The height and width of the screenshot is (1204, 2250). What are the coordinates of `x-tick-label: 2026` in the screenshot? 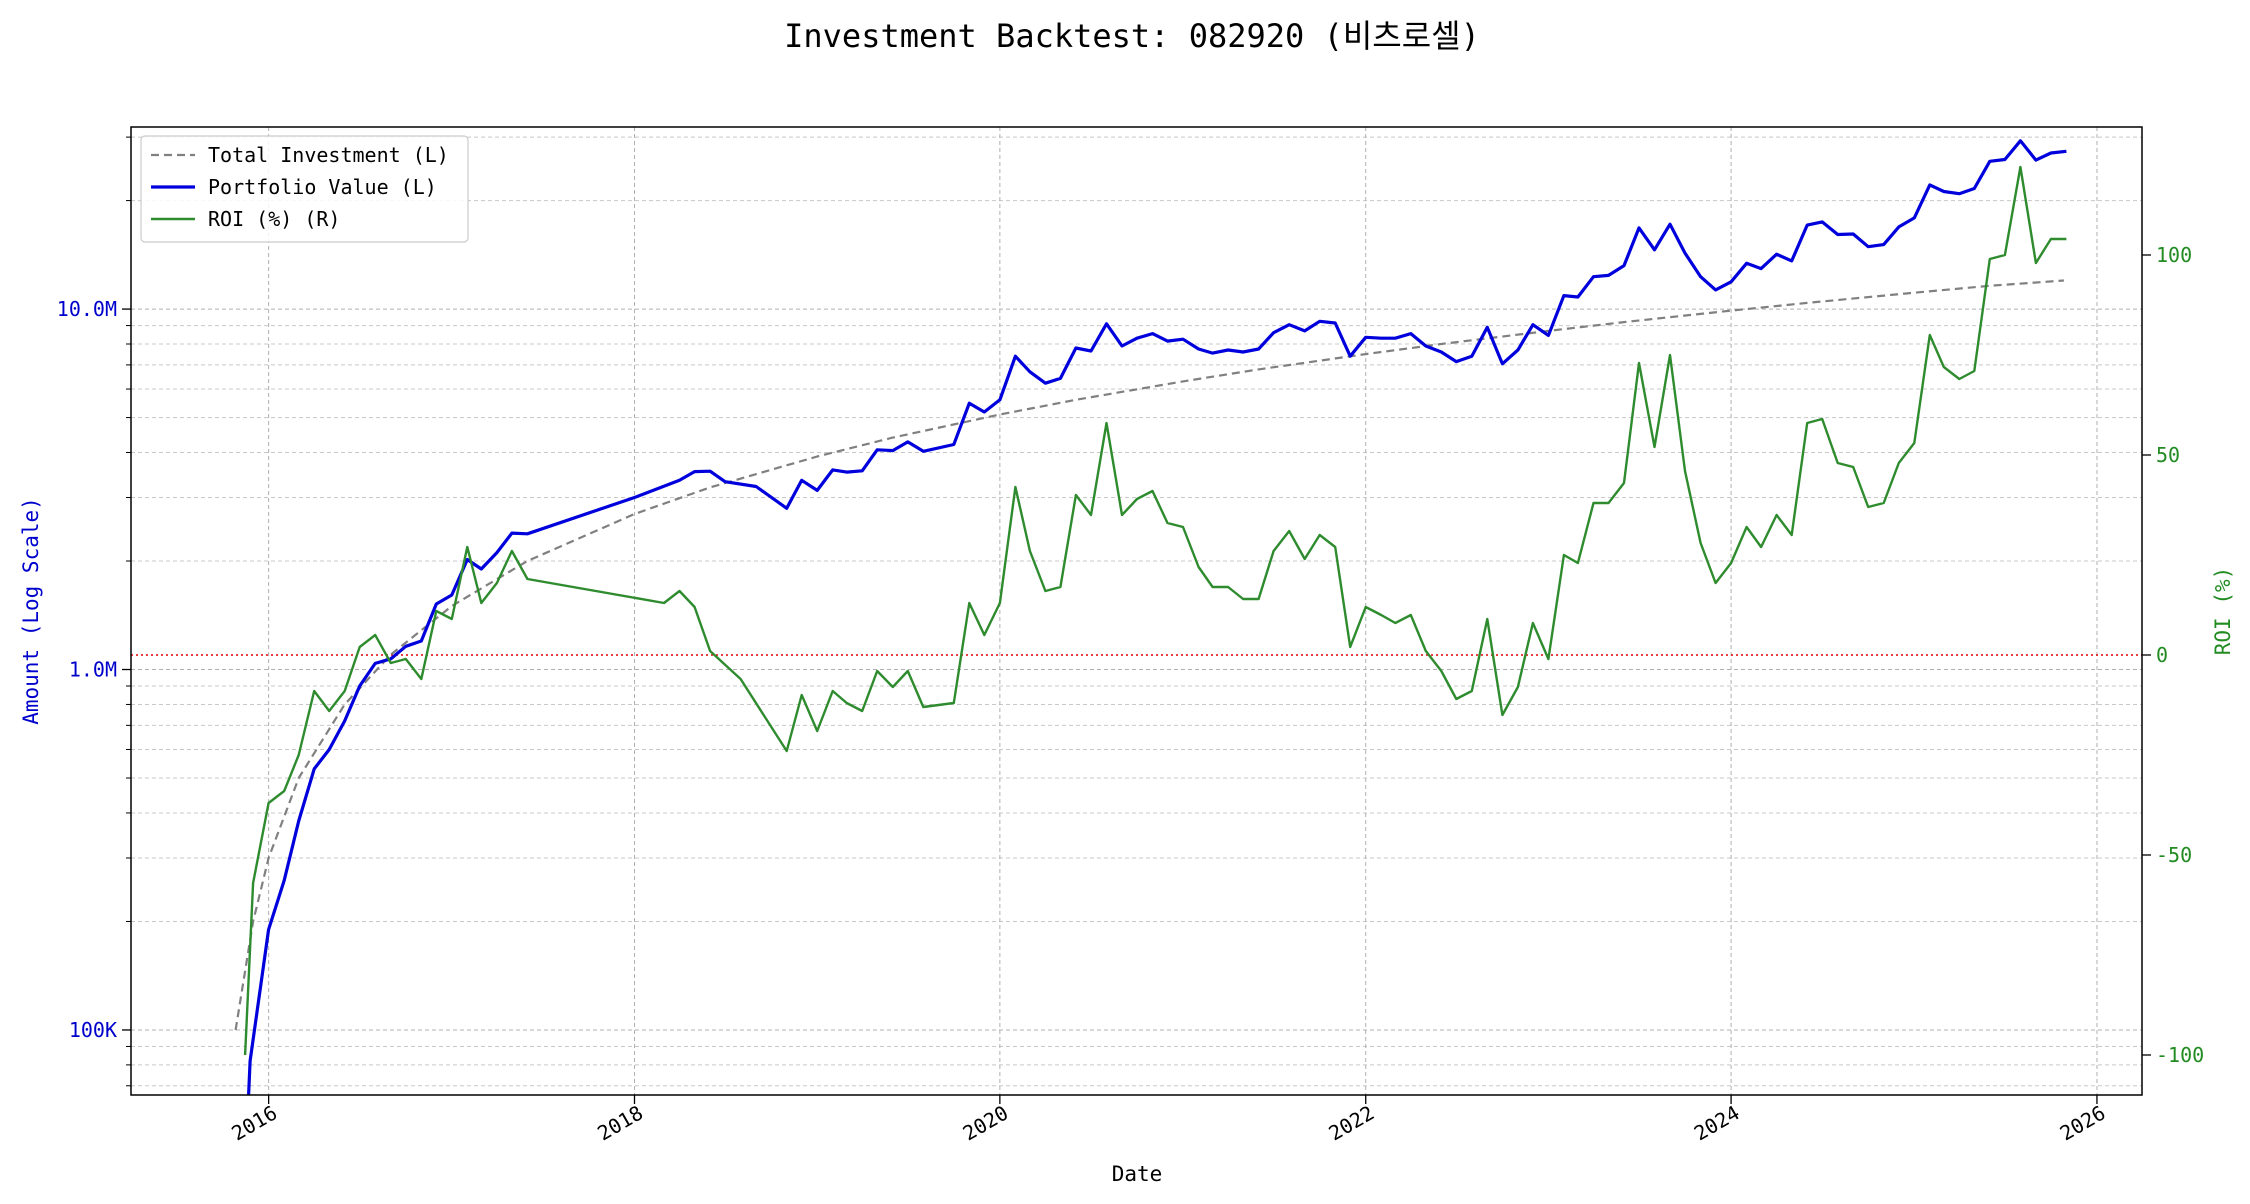 It's located at (2083, 1123).